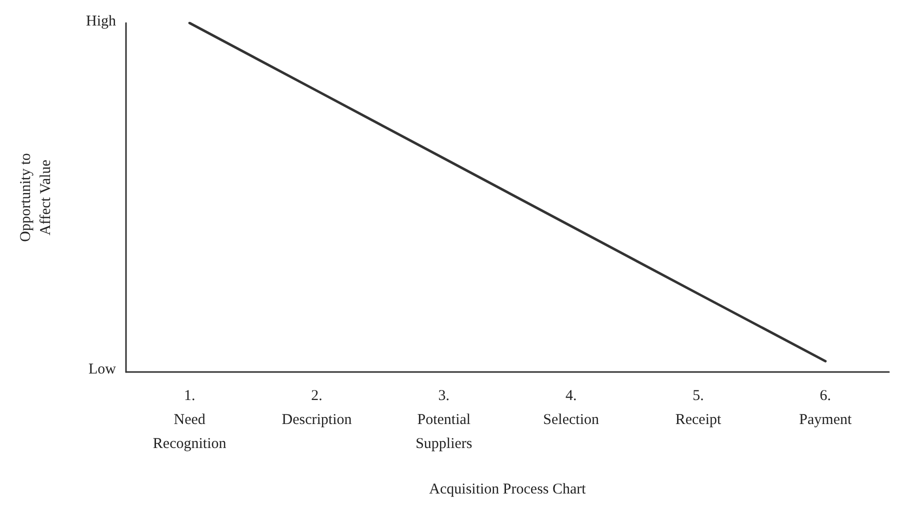 The image size is (915, 520). What do you see at coordinates (444, 420) in the screenshot?
I see `x-tick-label: 3. Potential Suppliers` at bounding box center [444, 420].